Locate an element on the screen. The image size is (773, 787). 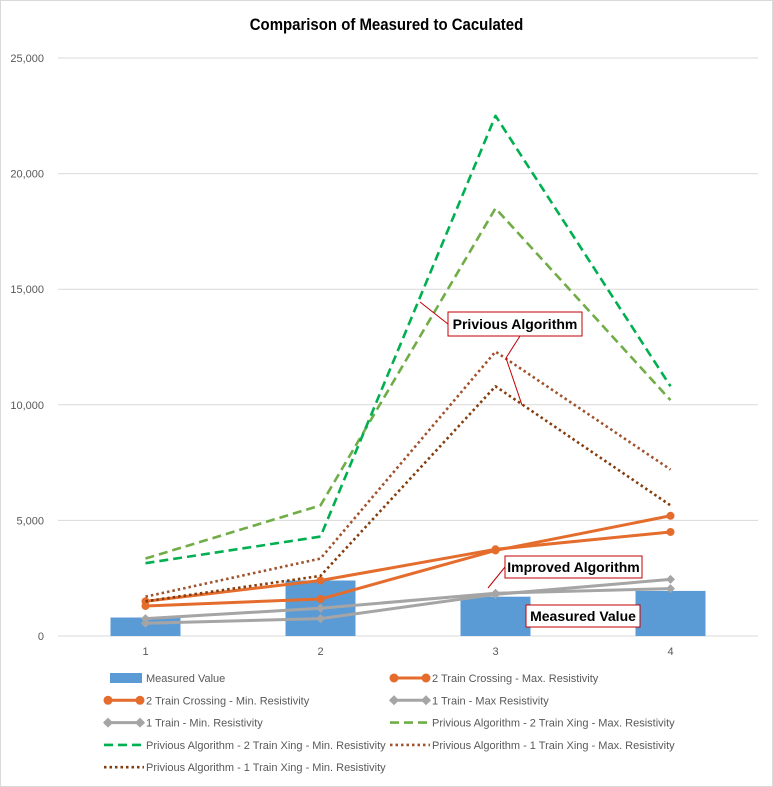
y-tick-label: 15,000 is located at coordinates (27, 290).